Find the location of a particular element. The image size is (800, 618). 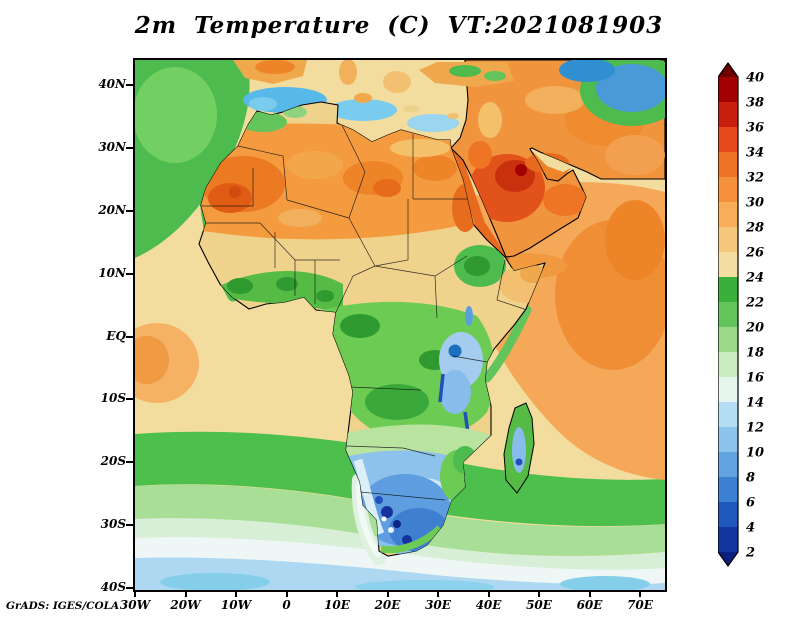

colorbar-label: 16 is located at coordinates (755, 378).